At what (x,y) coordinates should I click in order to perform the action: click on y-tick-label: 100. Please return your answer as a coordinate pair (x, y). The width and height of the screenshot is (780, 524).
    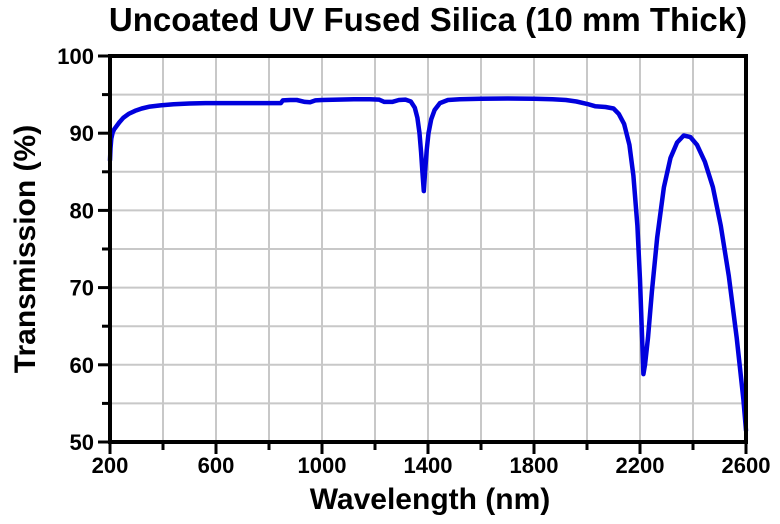
    Looking at the image, I should click on (75, 56).